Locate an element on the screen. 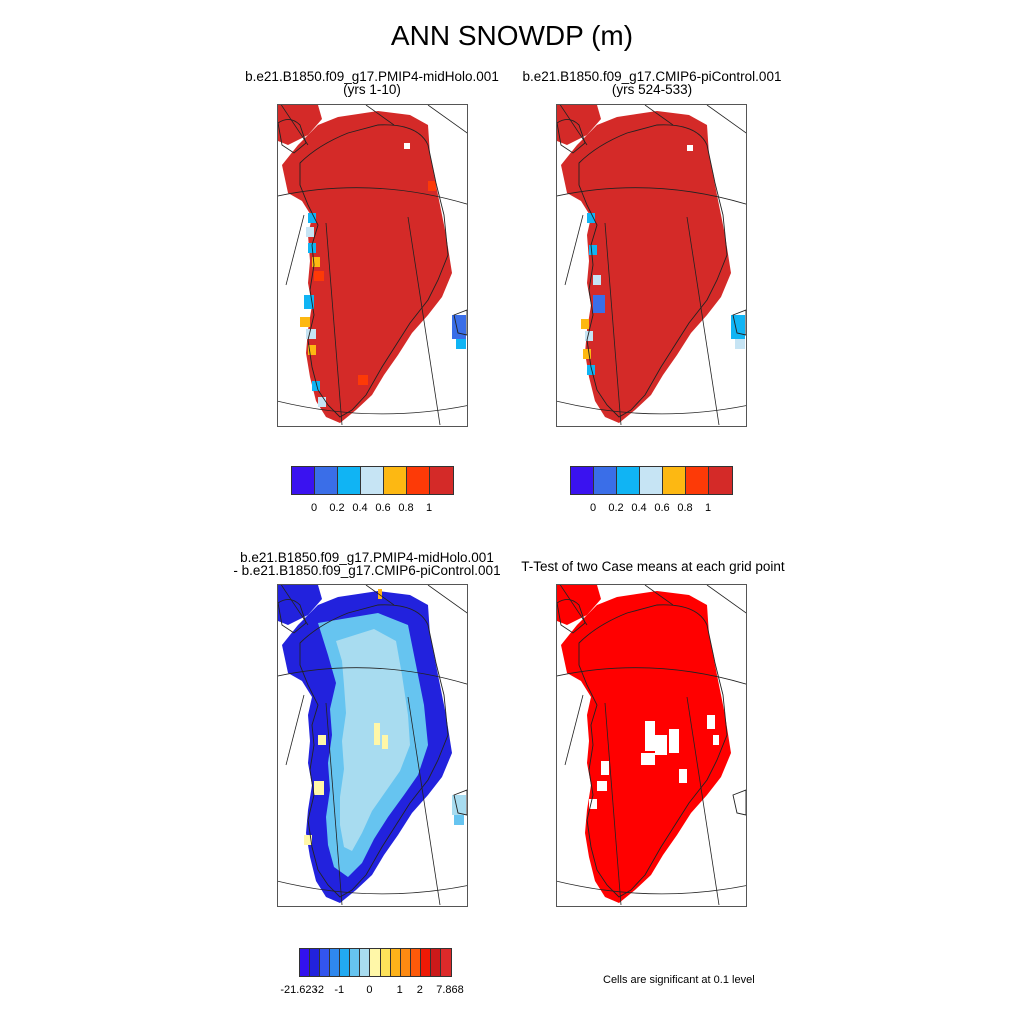 This screenshot has width=1024, height=1024. colorbar-tick-label: -2 is located at coordinates (319, 990).